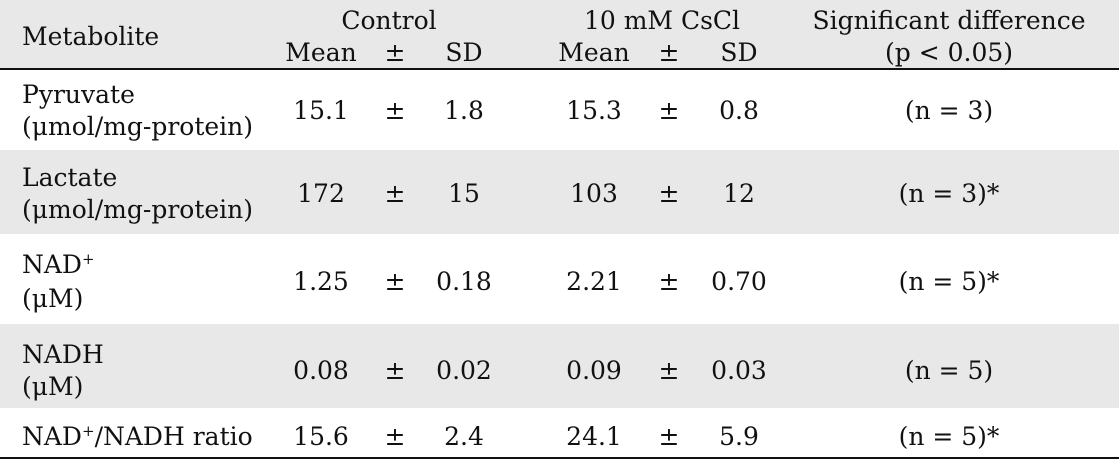  What do you see at coordinates (321, 193) in the screenshot?
I see `row-2-control-mean: 172` at bounding box center [321, 193].